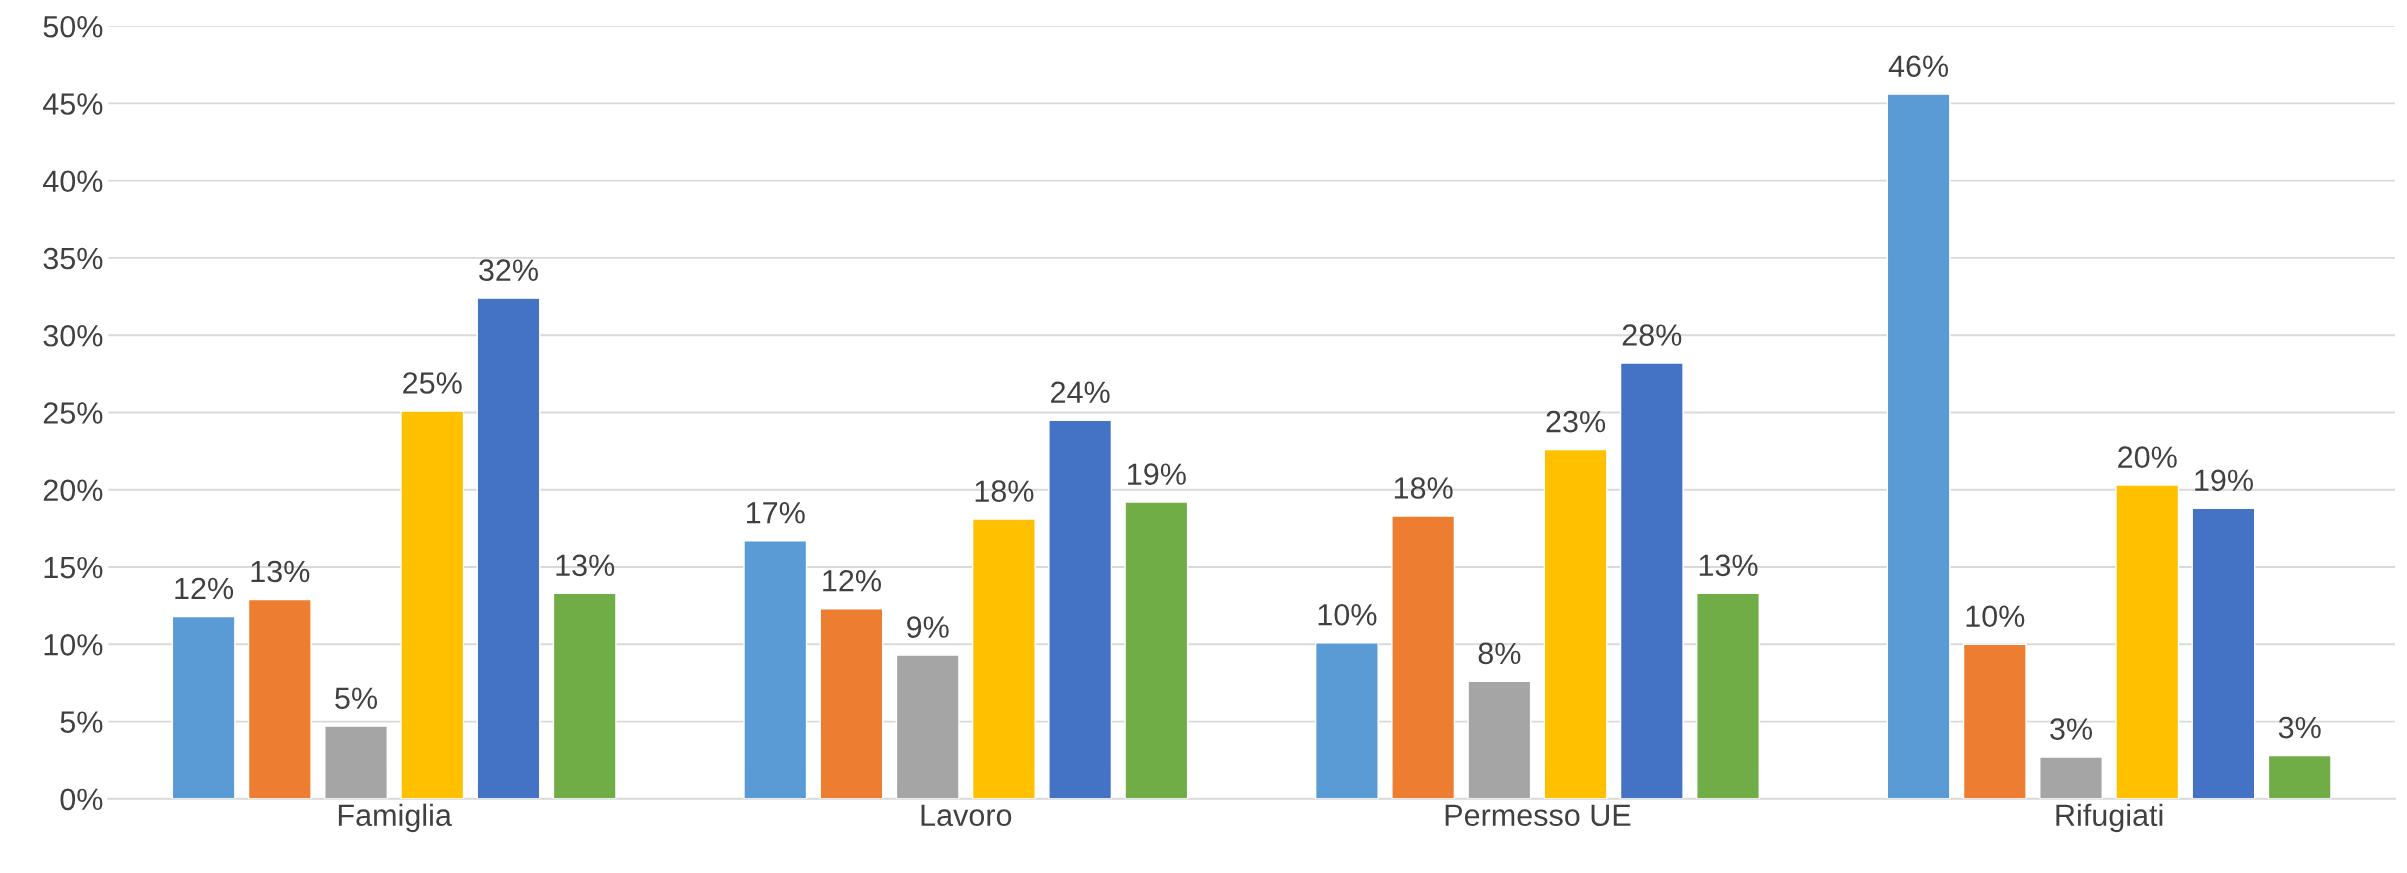 The height and width of the screenshot is (873, 2407). I want to click on y-tick-label: 45%, so click(73, 104).